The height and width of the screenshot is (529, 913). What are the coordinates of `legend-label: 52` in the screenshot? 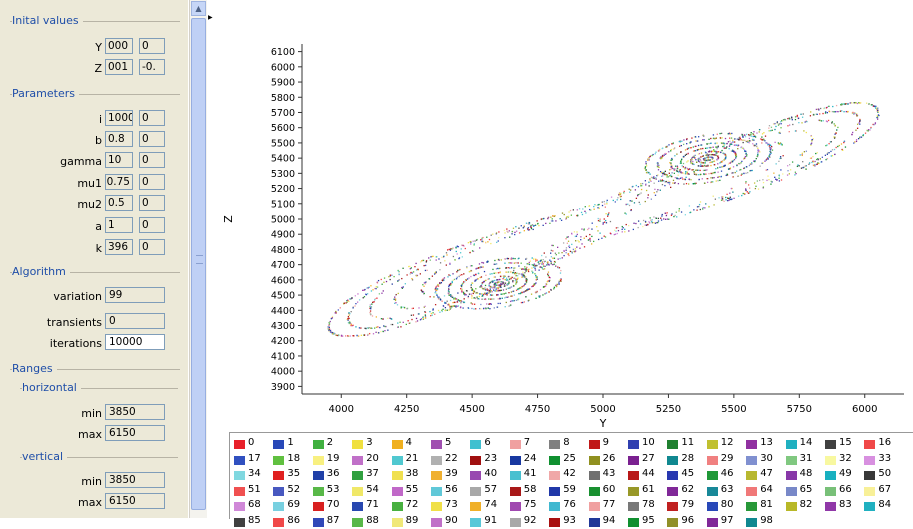 It's located at (294, 489).